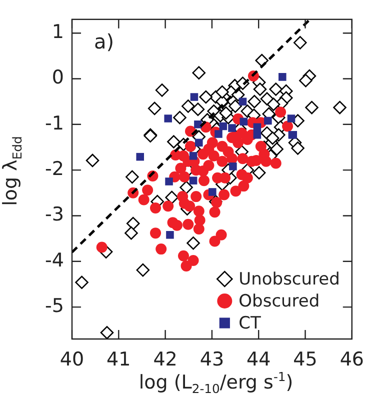  I want to click on y-tick-label: -4, so click(54, 260).